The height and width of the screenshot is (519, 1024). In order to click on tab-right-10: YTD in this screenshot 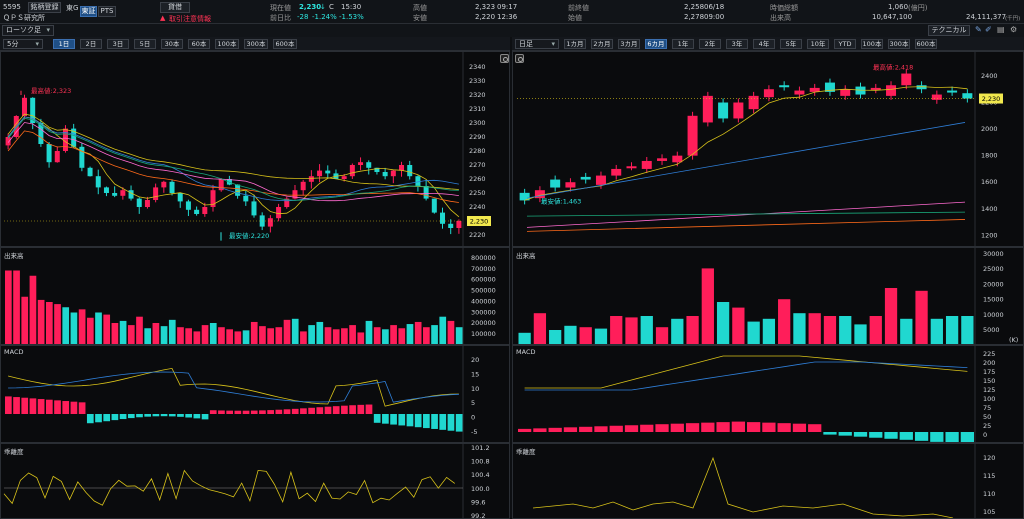, I will do `click(845, 44)`.